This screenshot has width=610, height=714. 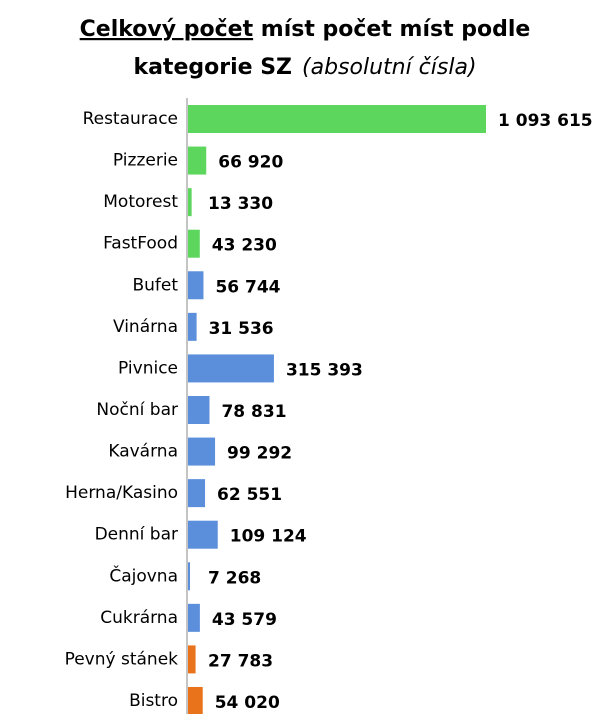 I want to click on data-label: 13 330, so click(x=240, y=204).